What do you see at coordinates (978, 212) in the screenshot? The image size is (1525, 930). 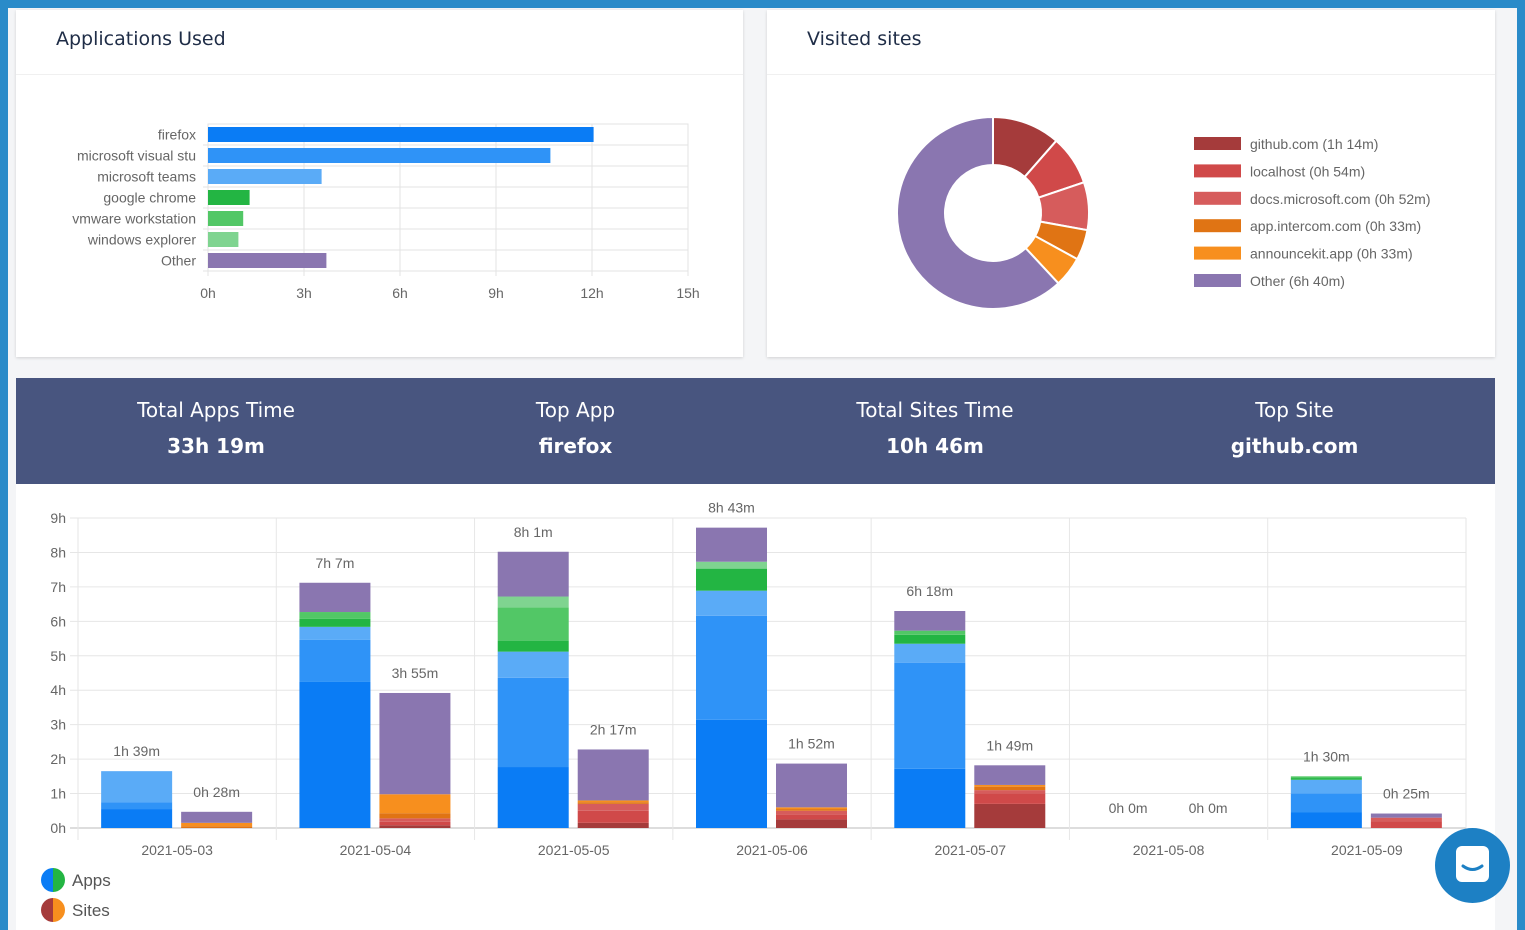 I see `donut-slice` at bounding box center [978, 212].